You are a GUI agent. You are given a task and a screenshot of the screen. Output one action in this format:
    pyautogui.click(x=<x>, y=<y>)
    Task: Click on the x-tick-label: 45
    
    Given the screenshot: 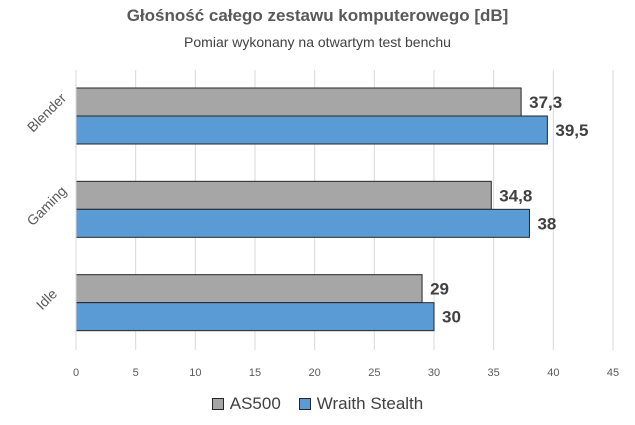 What is the action you would take?
    pyautogui.click(x=613, y=373)
    